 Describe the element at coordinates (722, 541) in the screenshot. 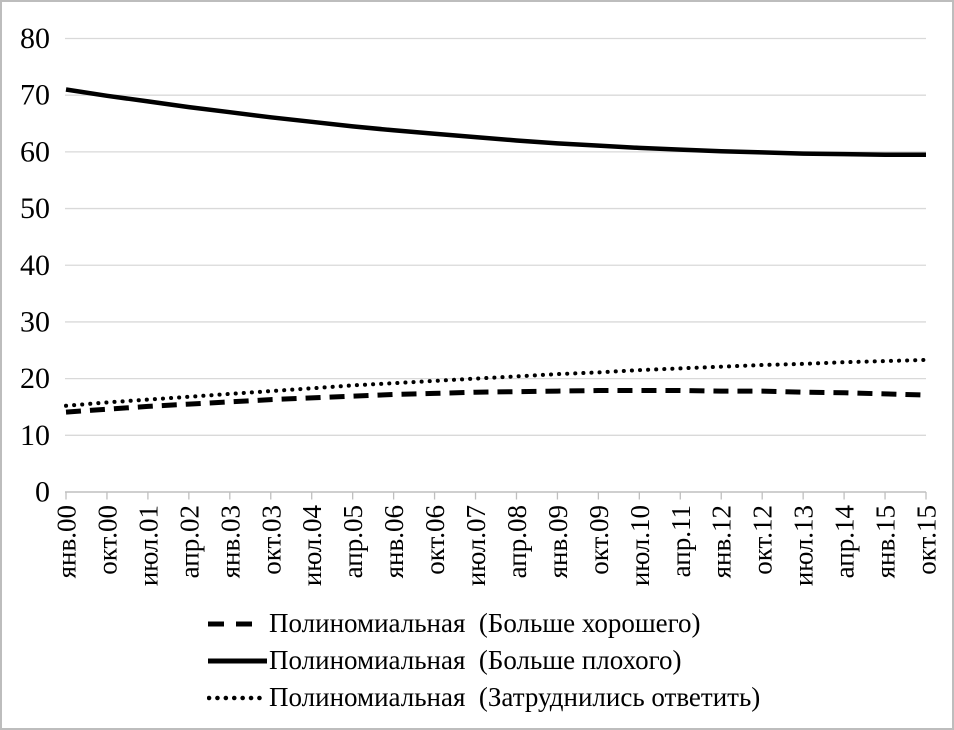

I see `x-tick-label: янв.12` at that location.